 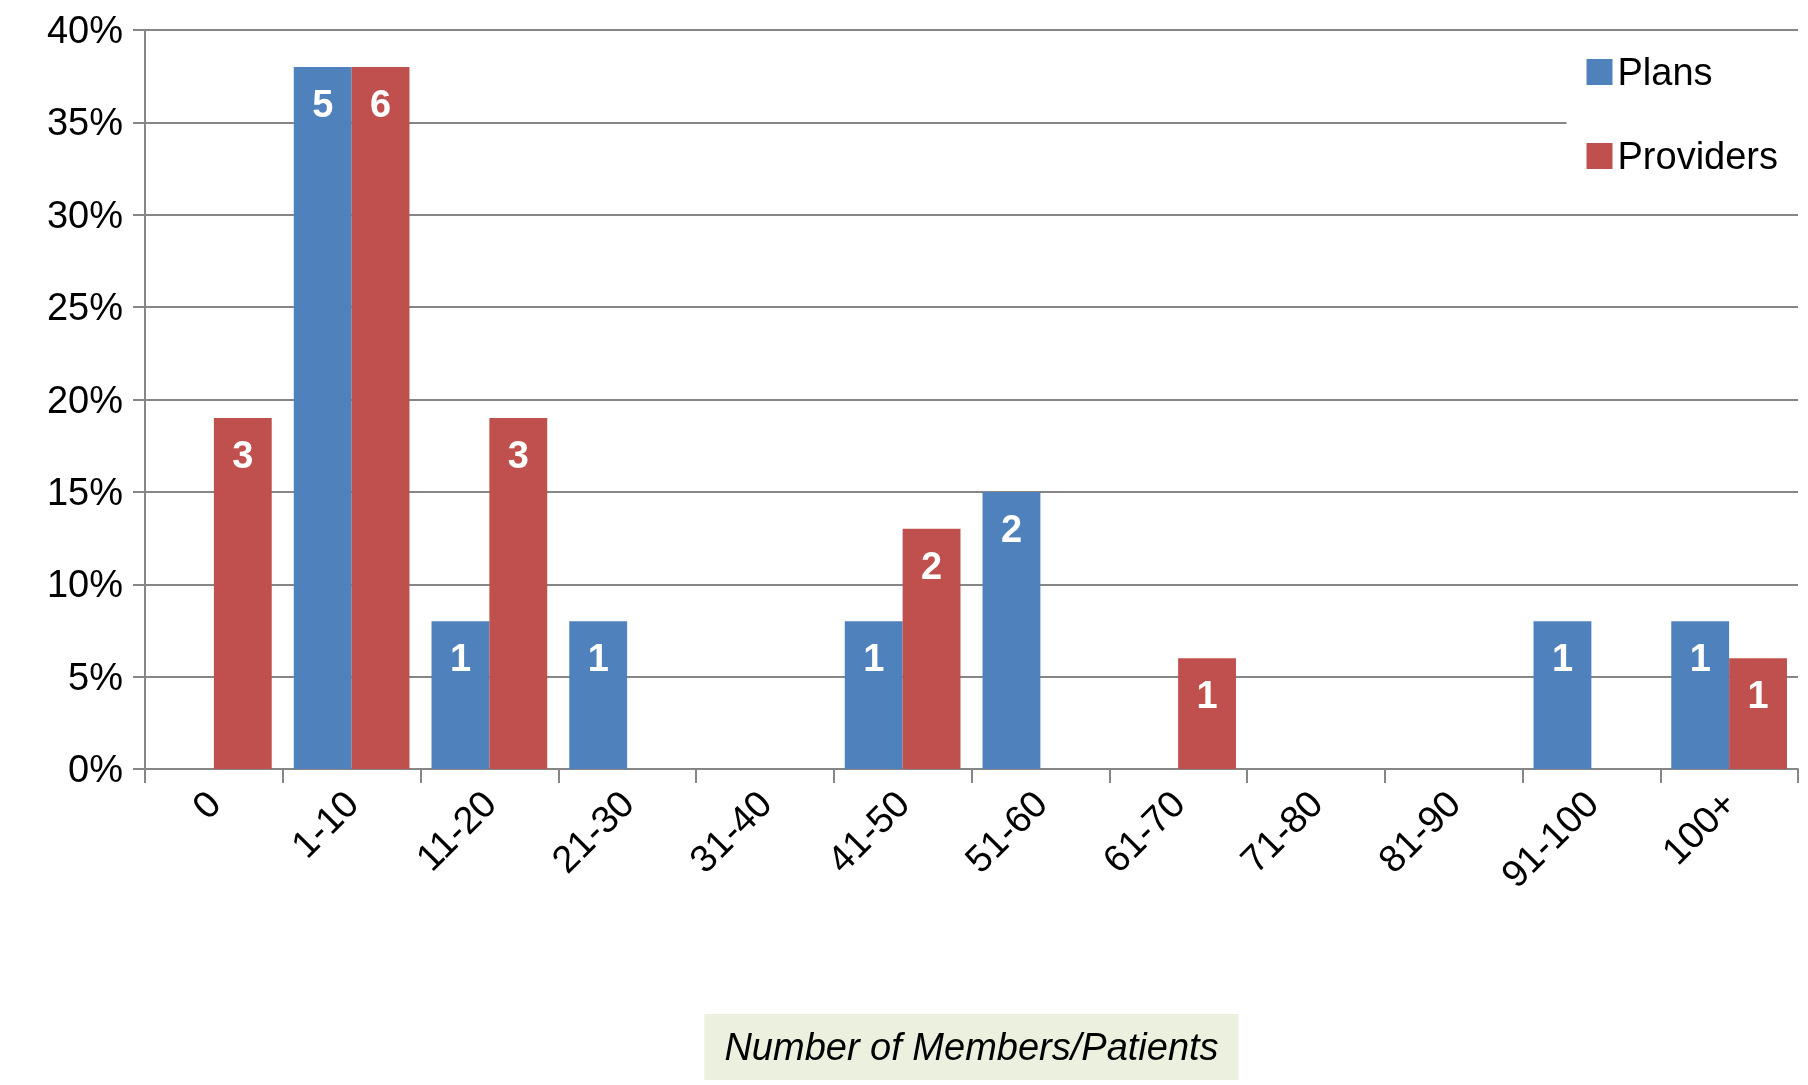 I want to click on annotation: 5, so click(x=323, y=103).